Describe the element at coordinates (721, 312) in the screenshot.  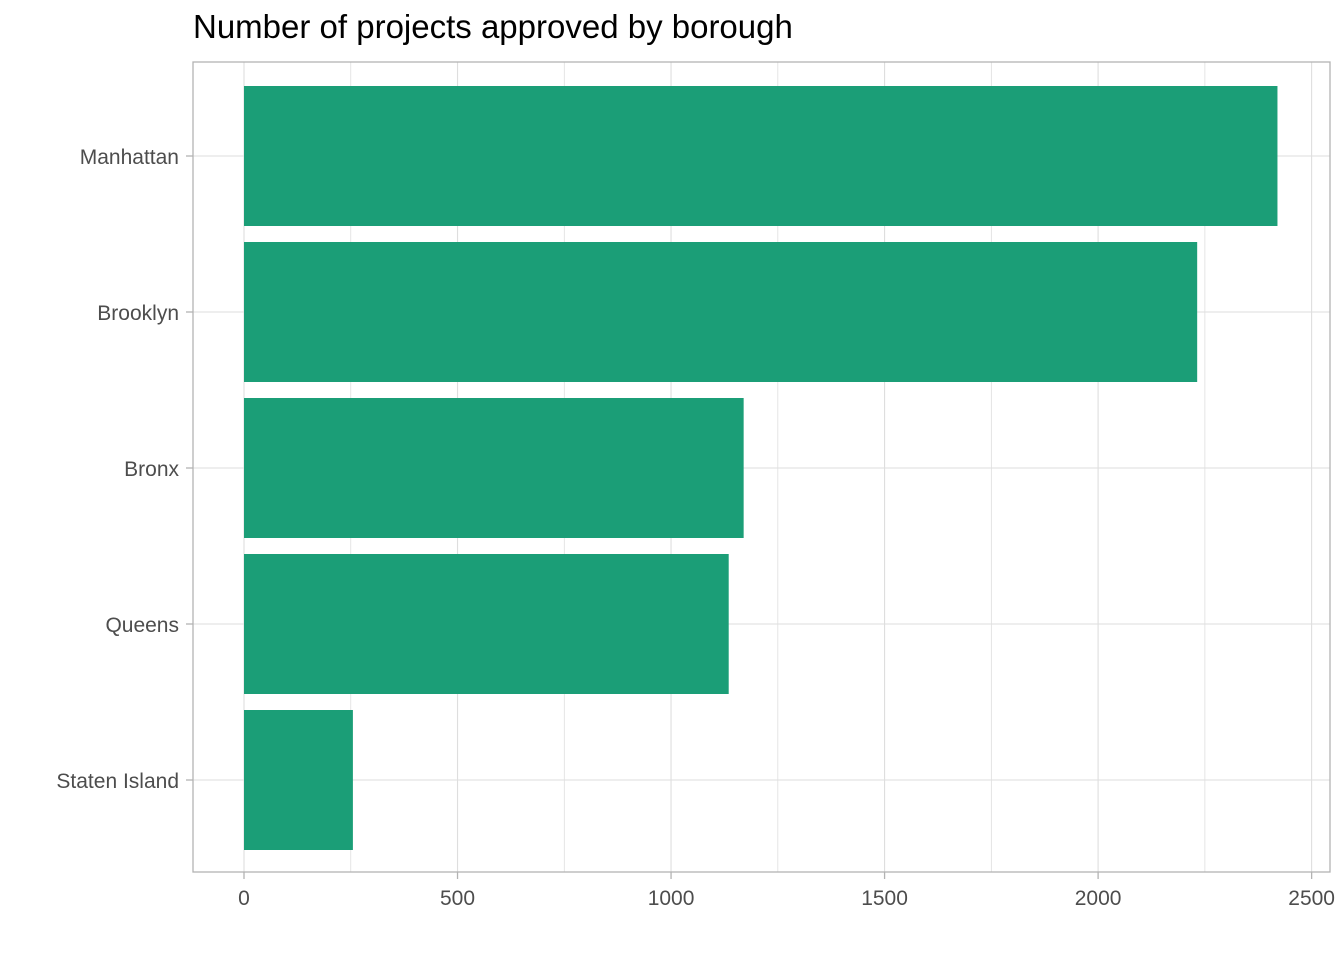
I see `bar-brooklyn` at that location.